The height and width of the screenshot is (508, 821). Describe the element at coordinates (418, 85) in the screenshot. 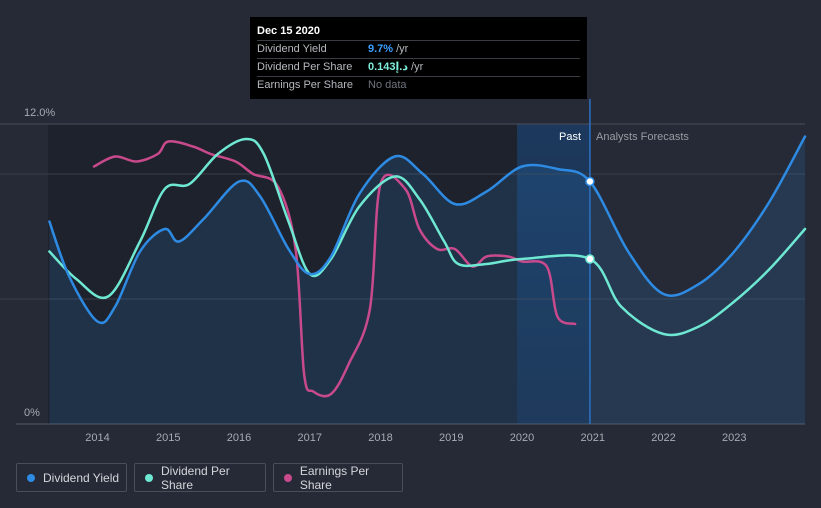

I see `tooltip-row-earnings-per-share: Earnings Per Share No data` at that location.